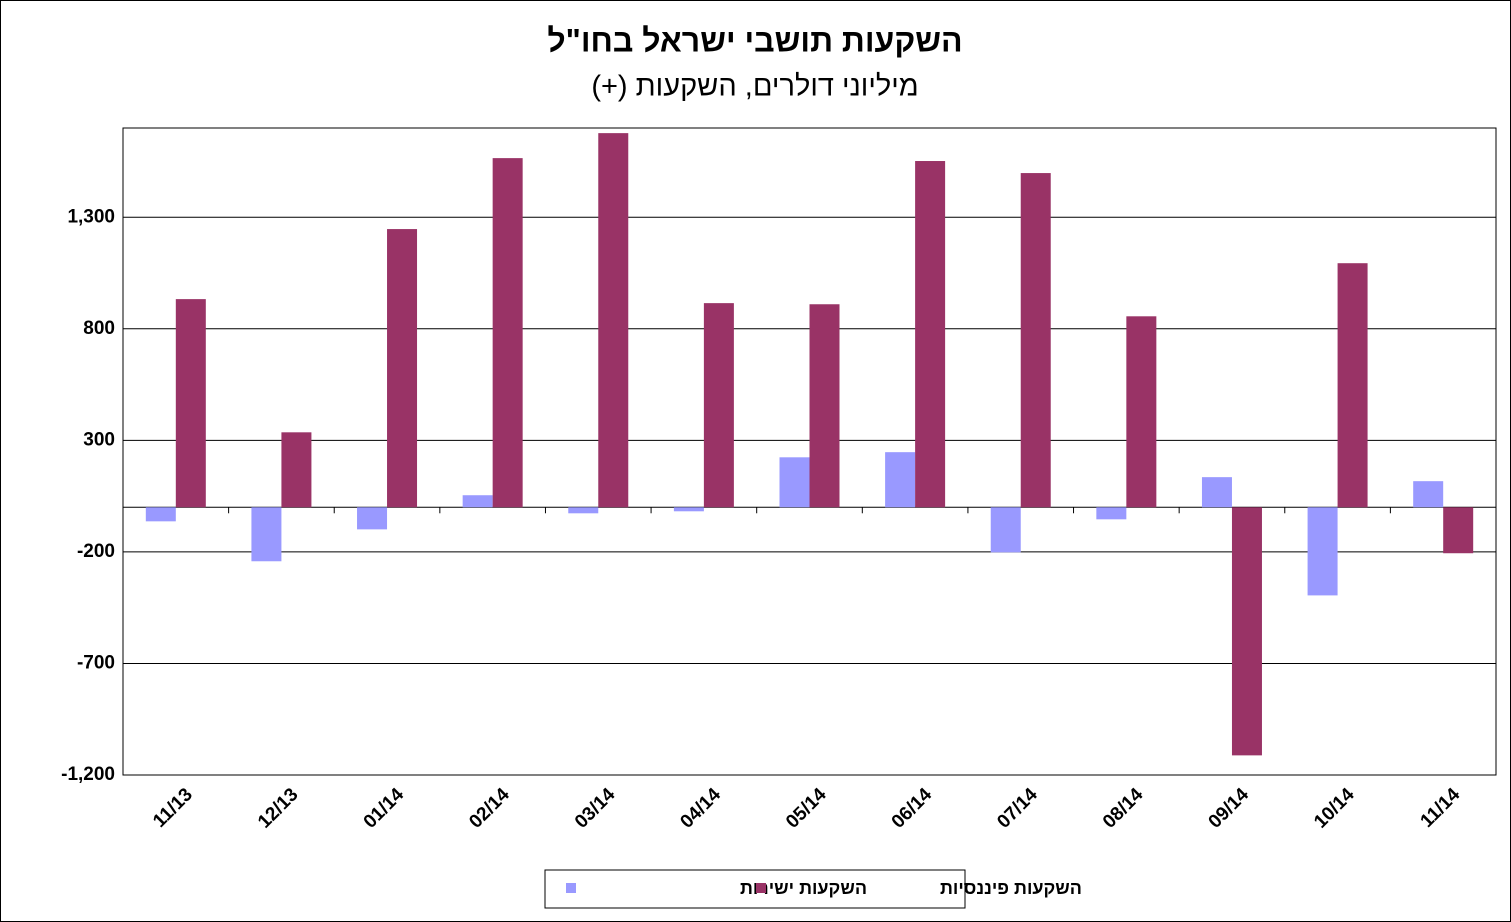  I want to click on y-tick-label: 300, so click(99, 439).